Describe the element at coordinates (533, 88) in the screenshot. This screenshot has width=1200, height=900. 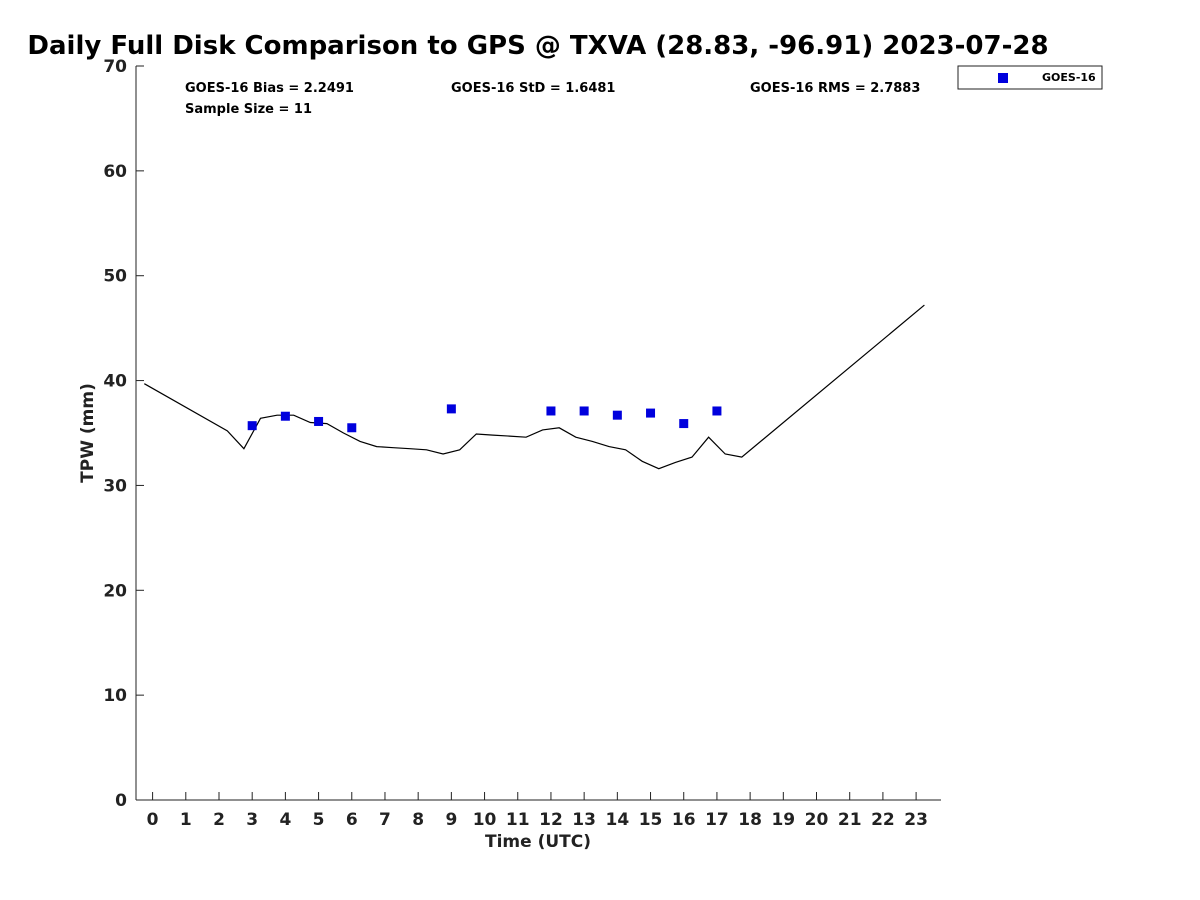
I see `std-stat: GOES-16 StD = 1.6481` at that location.